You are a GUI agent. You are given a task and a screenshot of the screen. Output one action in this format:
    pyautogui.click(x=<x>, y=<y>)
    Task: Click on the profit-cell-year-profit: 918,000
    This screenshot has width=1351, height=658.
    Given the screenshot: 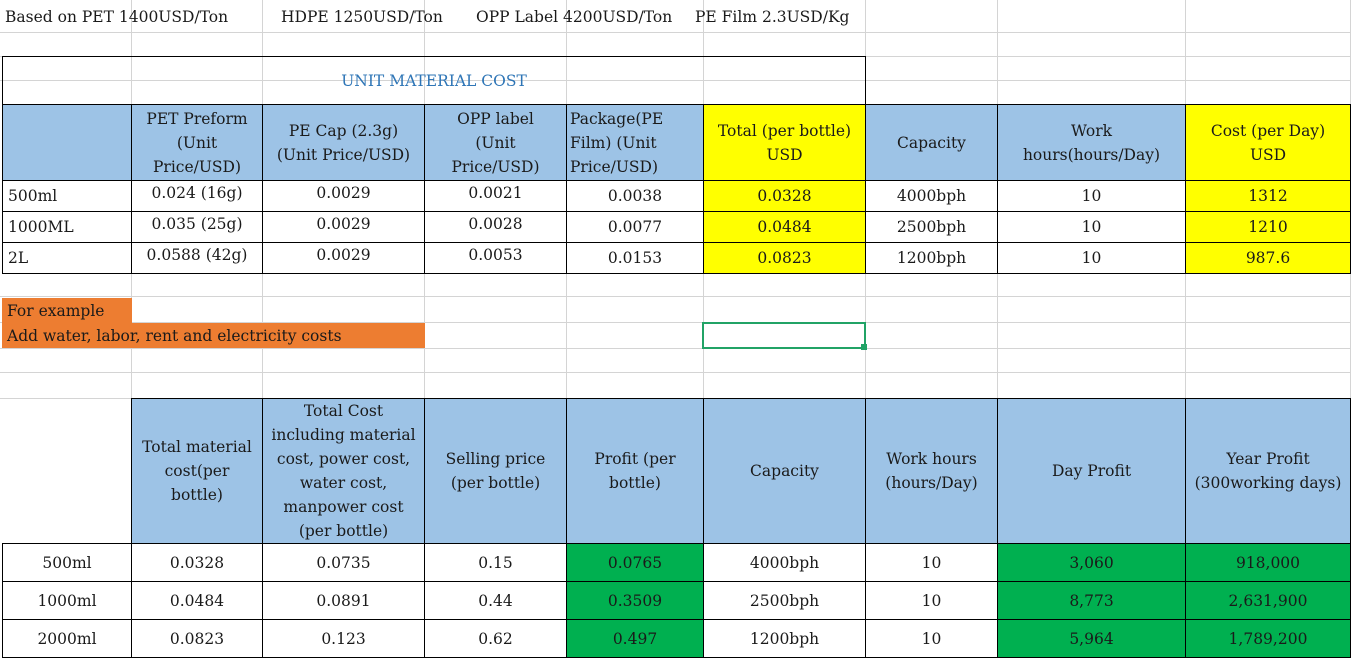 What is the action you would take?
    pyautogui.click(x=1268, y=562)
    